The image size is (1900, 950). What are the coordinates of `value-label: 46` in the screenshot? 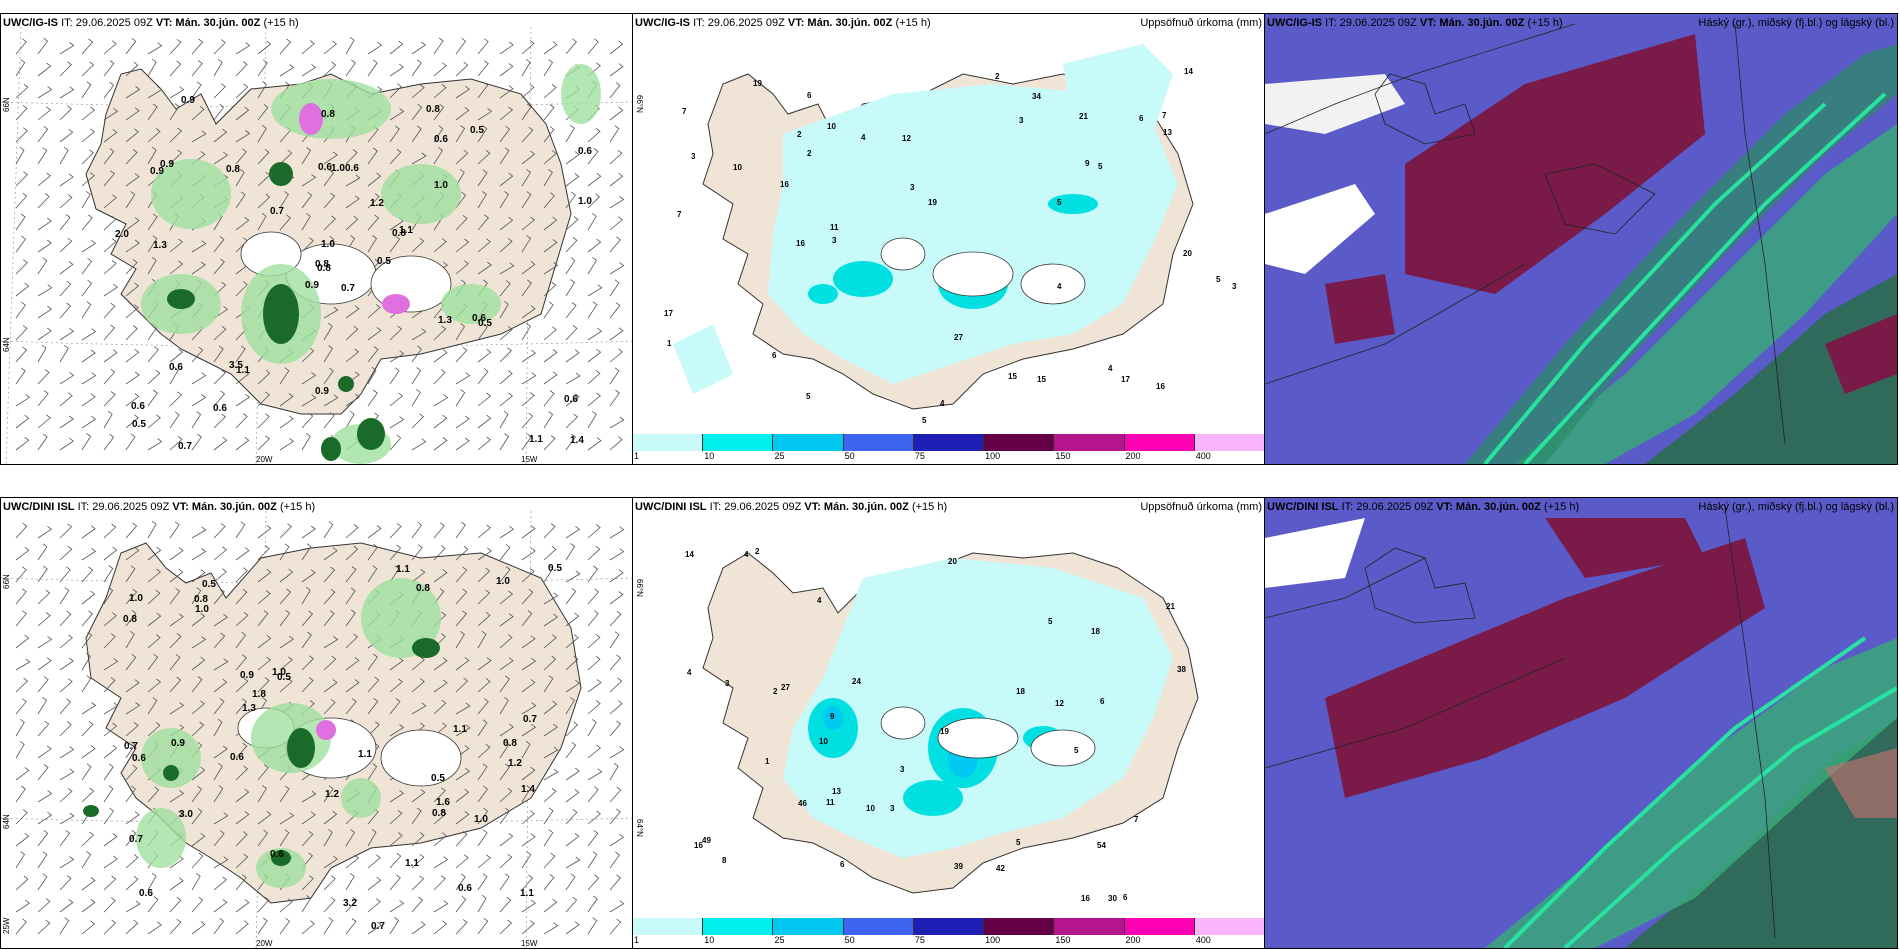 It's located at (802, 803).